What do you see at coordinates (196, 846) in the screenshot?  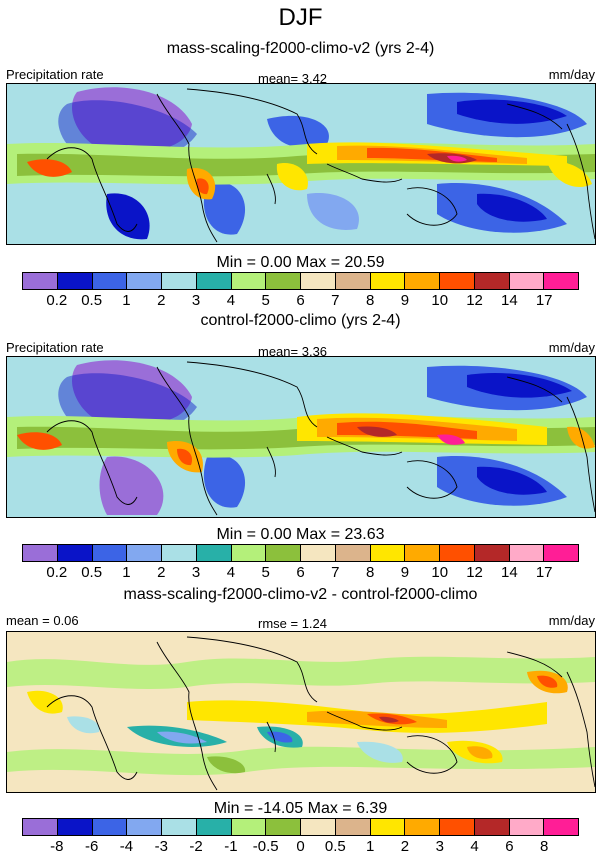 I see `colorbar-tick-label: -2` at bounding box center [196, 846].